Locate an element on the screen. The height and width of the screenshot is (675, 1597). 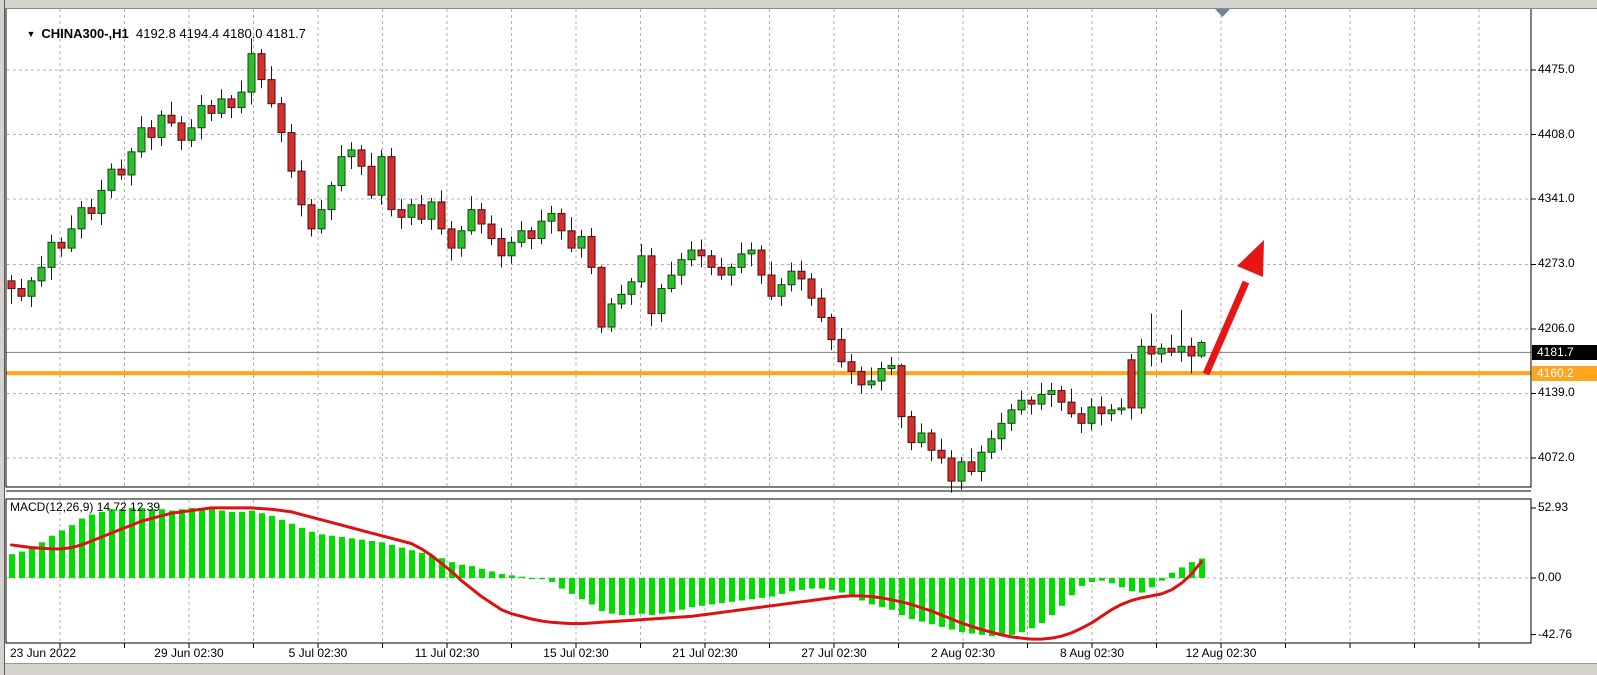
scroll-marker-icon is located at coordinates (1222, 13).